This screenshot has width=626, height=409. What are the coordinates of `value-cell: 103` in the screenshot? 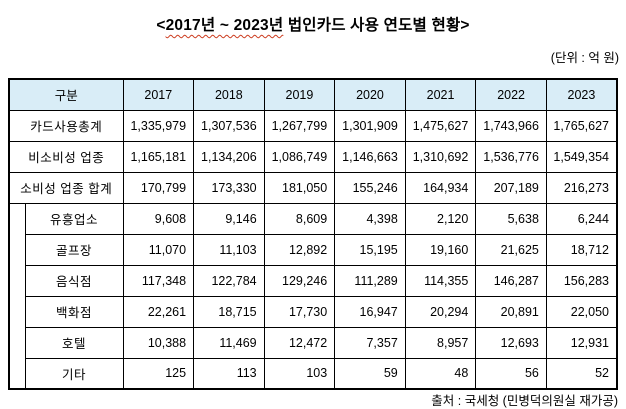 It's located at (299, 373).